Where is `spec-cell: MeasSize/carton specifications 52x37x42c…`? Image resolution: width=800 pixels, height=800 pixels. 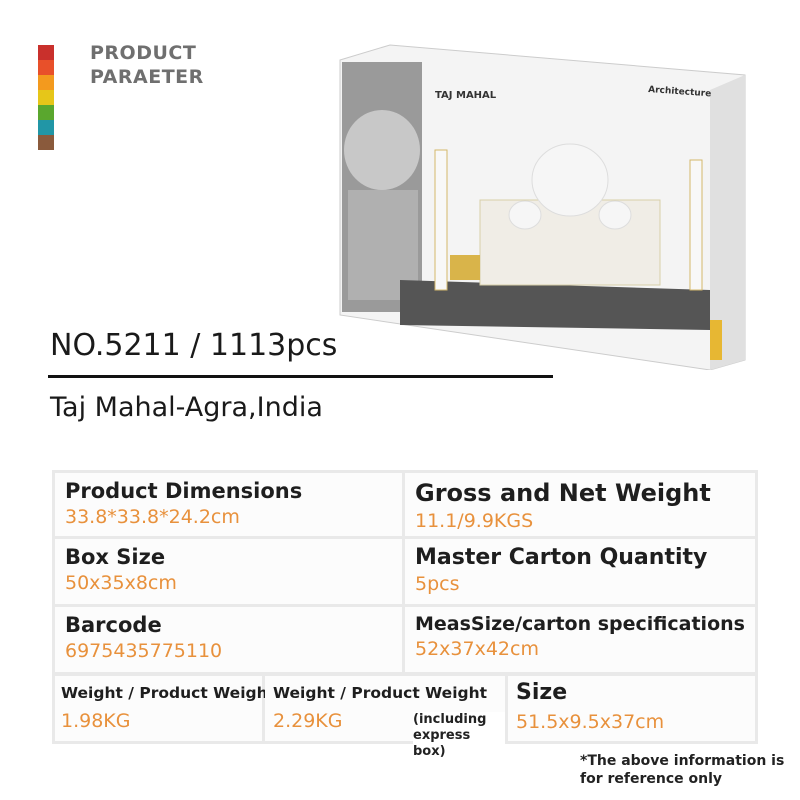 spec-cell: MeasSize/carton specifications 52x37x42c… is located at coordinates (580, 639).